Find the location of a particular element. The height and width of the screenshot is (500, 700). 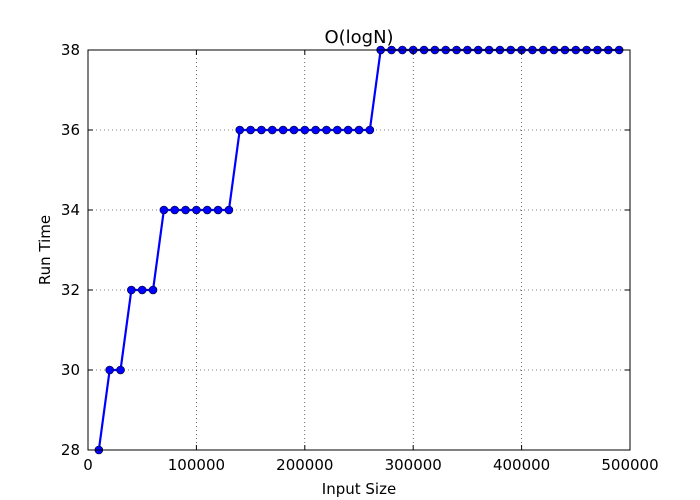

y-tick-label: 30 is located at coordinates (70, 370).